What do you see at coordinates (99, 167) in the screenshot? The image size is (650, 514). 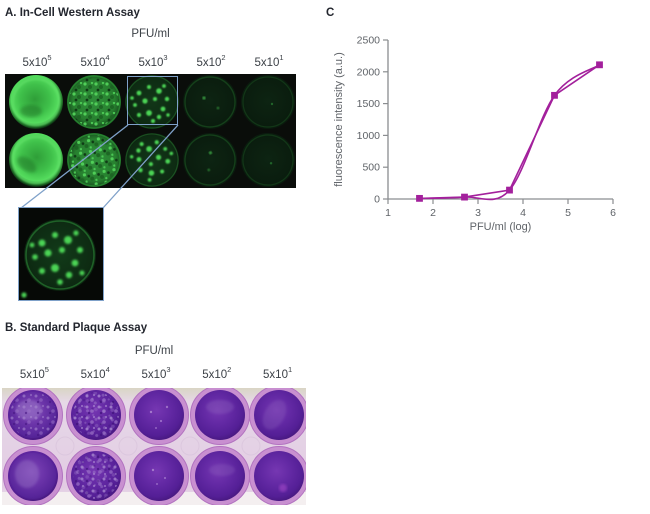 I see `inset-connector-lines` at bounding box center [99, 167].